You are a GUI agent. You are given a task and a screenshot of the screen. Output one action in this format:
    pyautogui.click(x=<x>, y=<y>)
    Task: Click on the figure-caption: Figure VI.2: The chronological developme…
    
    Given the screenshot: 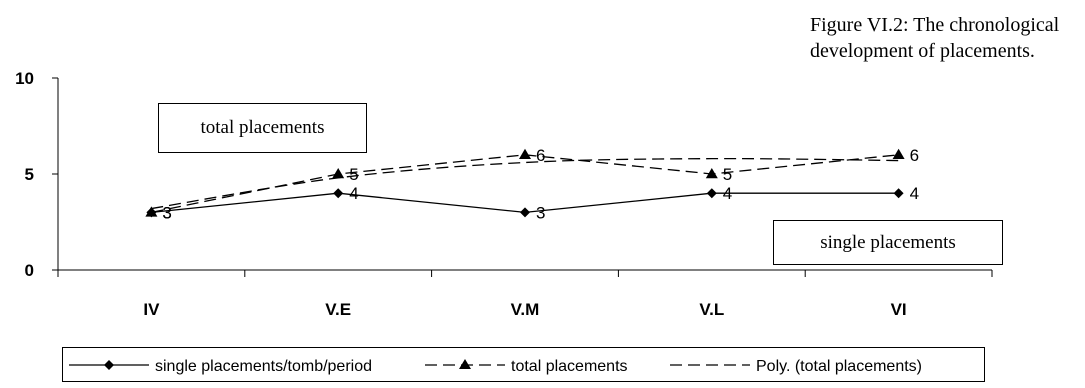 What is the action you would take?
    pyautogui.click(x=934, y=38)
    